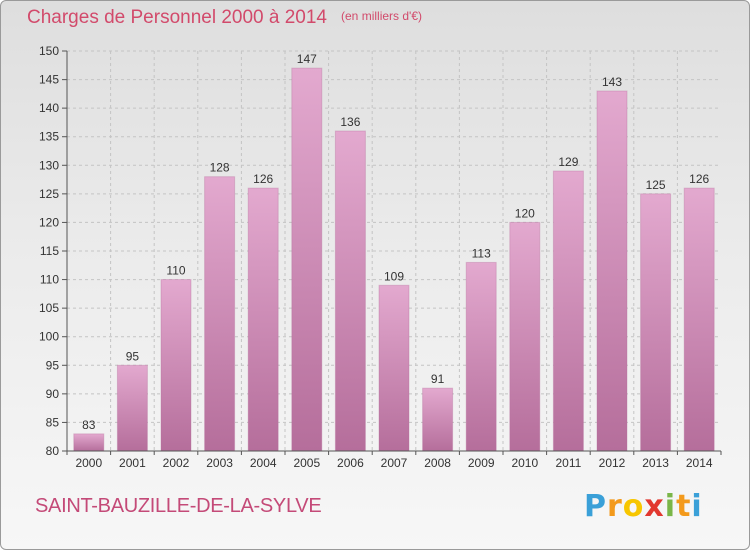 The width and height of the screenshot is (750, 550). What do you see at coordinates (307, 59) in the screenshot?
I see `value-label: 147` at bounding box center [307, 59].